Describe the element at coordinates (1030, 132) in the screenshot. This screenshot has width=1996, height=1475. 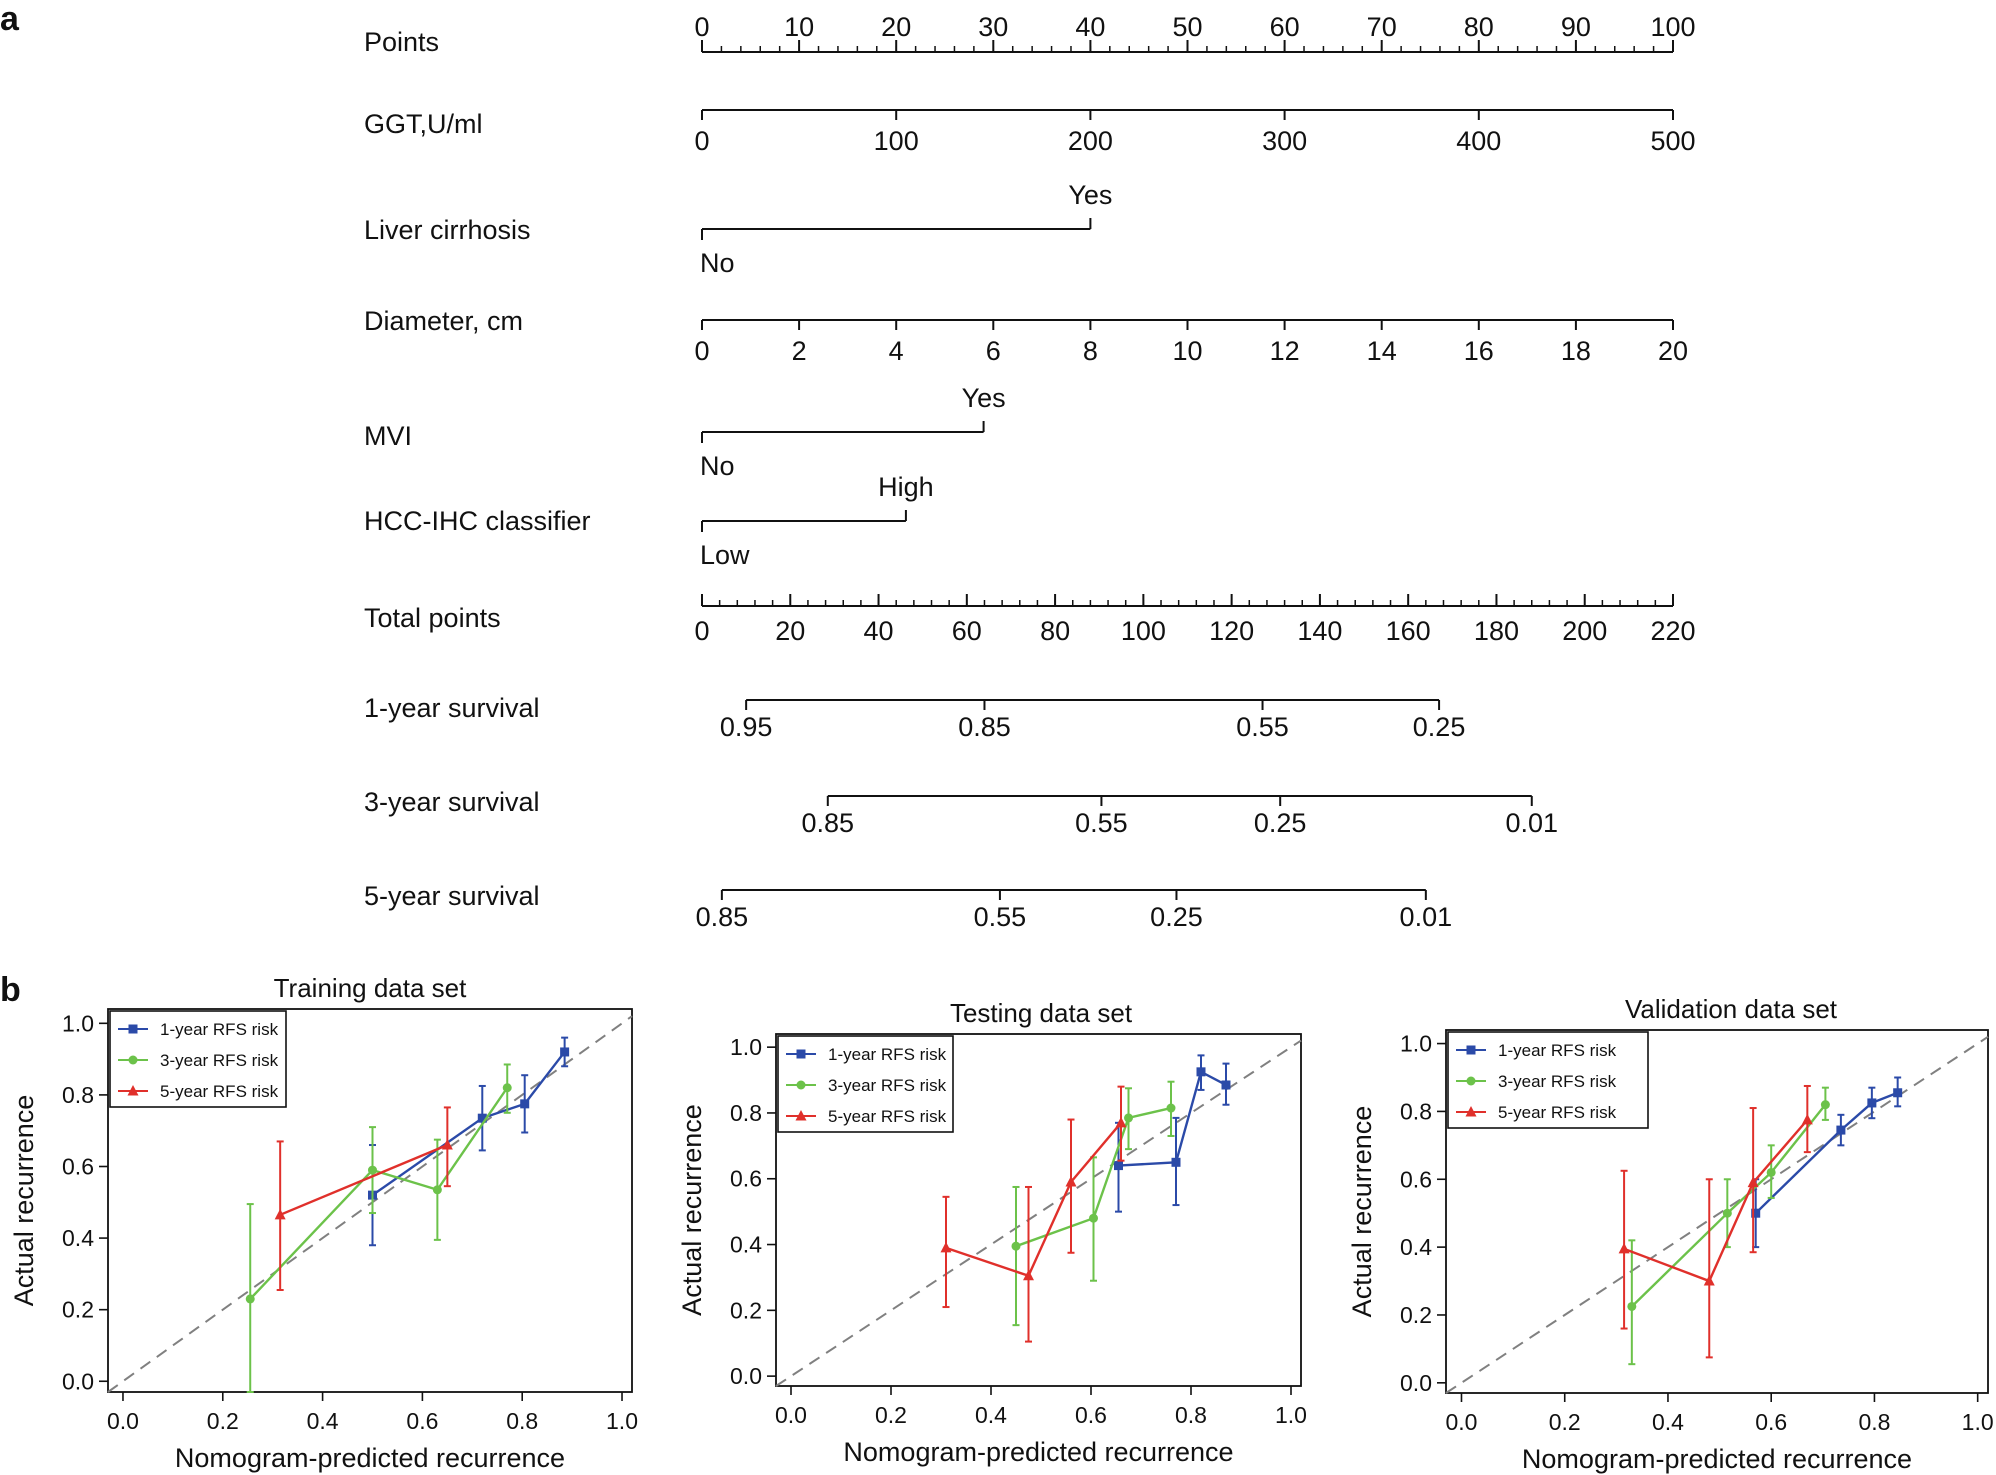
I see `nomogram-row: GGT,U/ml 0 100 200 300 400 500` at that location.